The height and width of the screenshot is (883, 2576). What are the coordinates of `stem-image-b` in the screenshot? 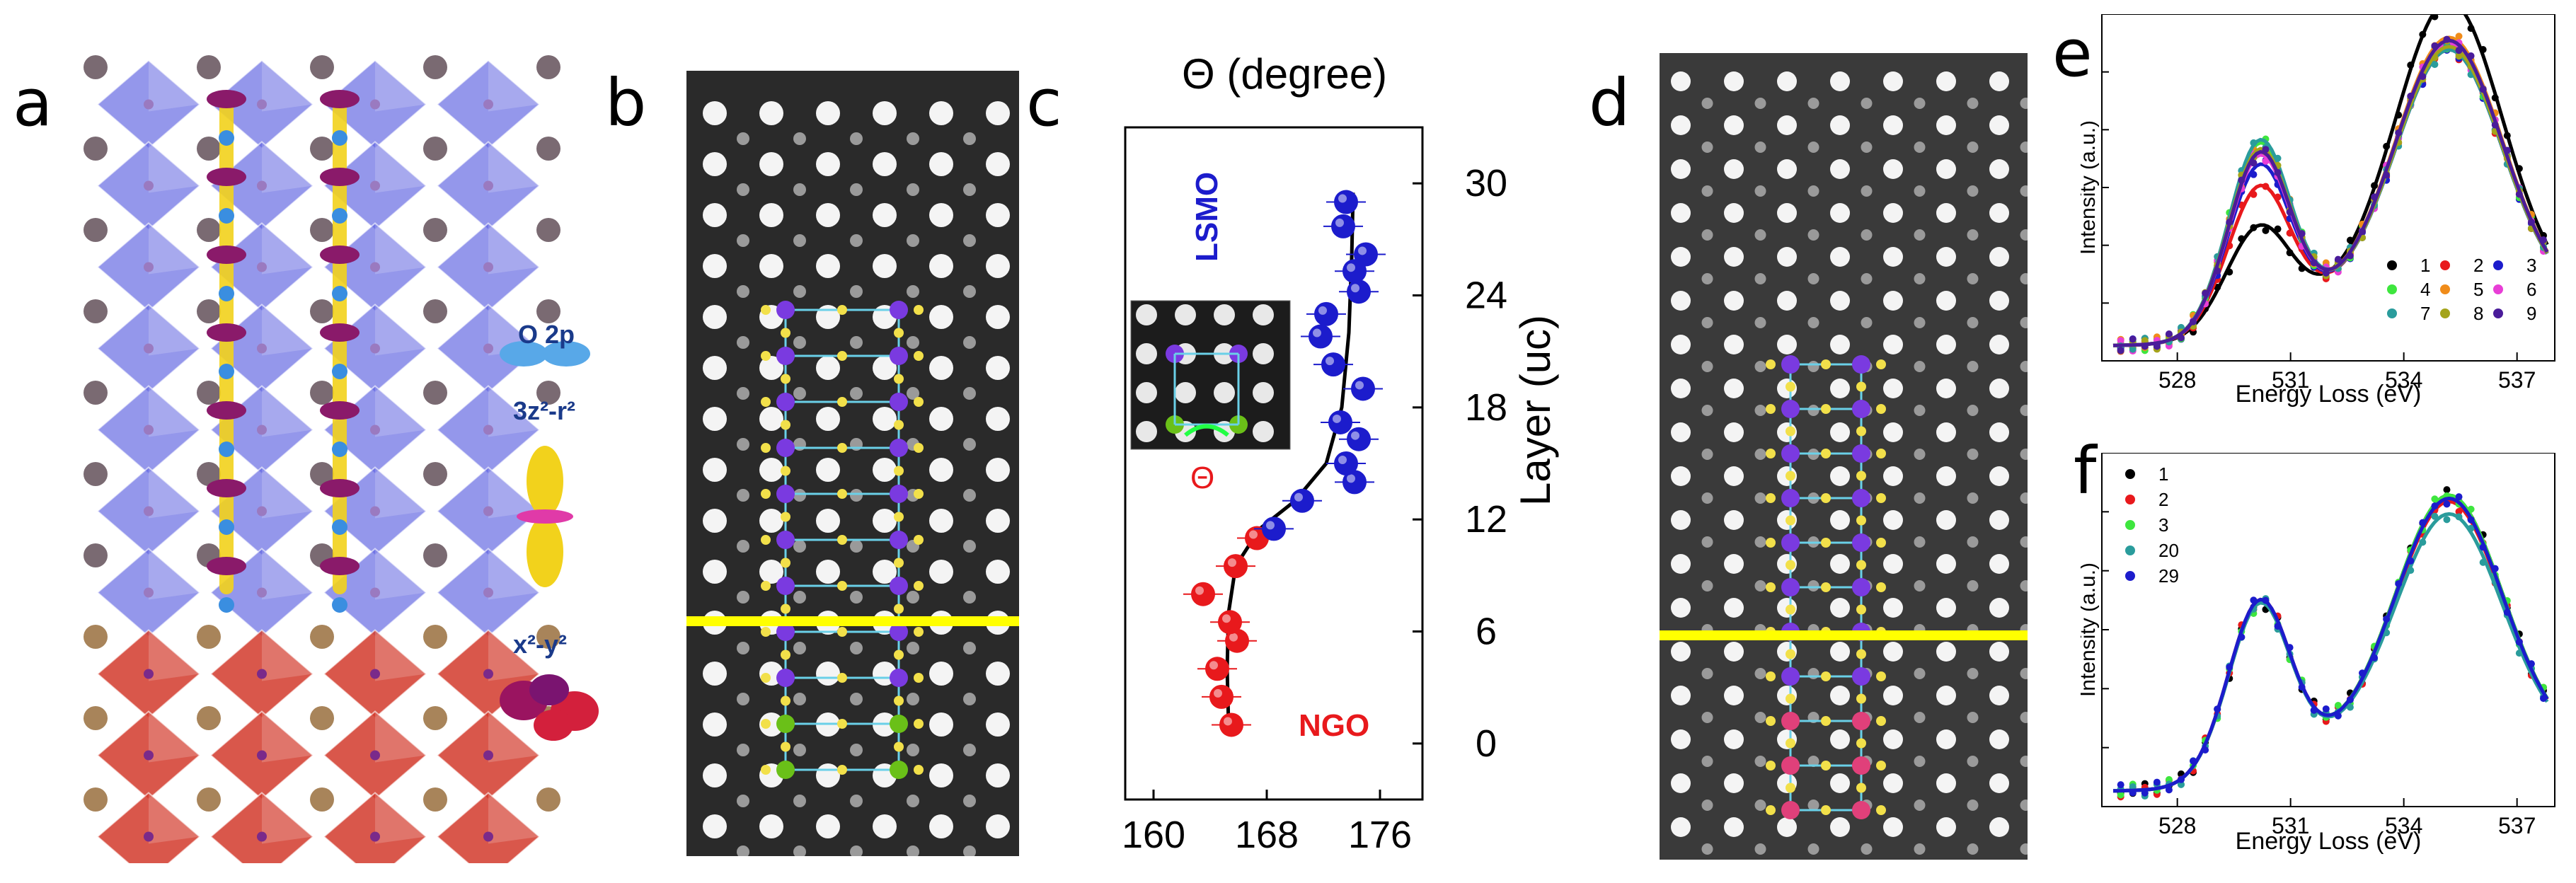 It's located at (852, 463).